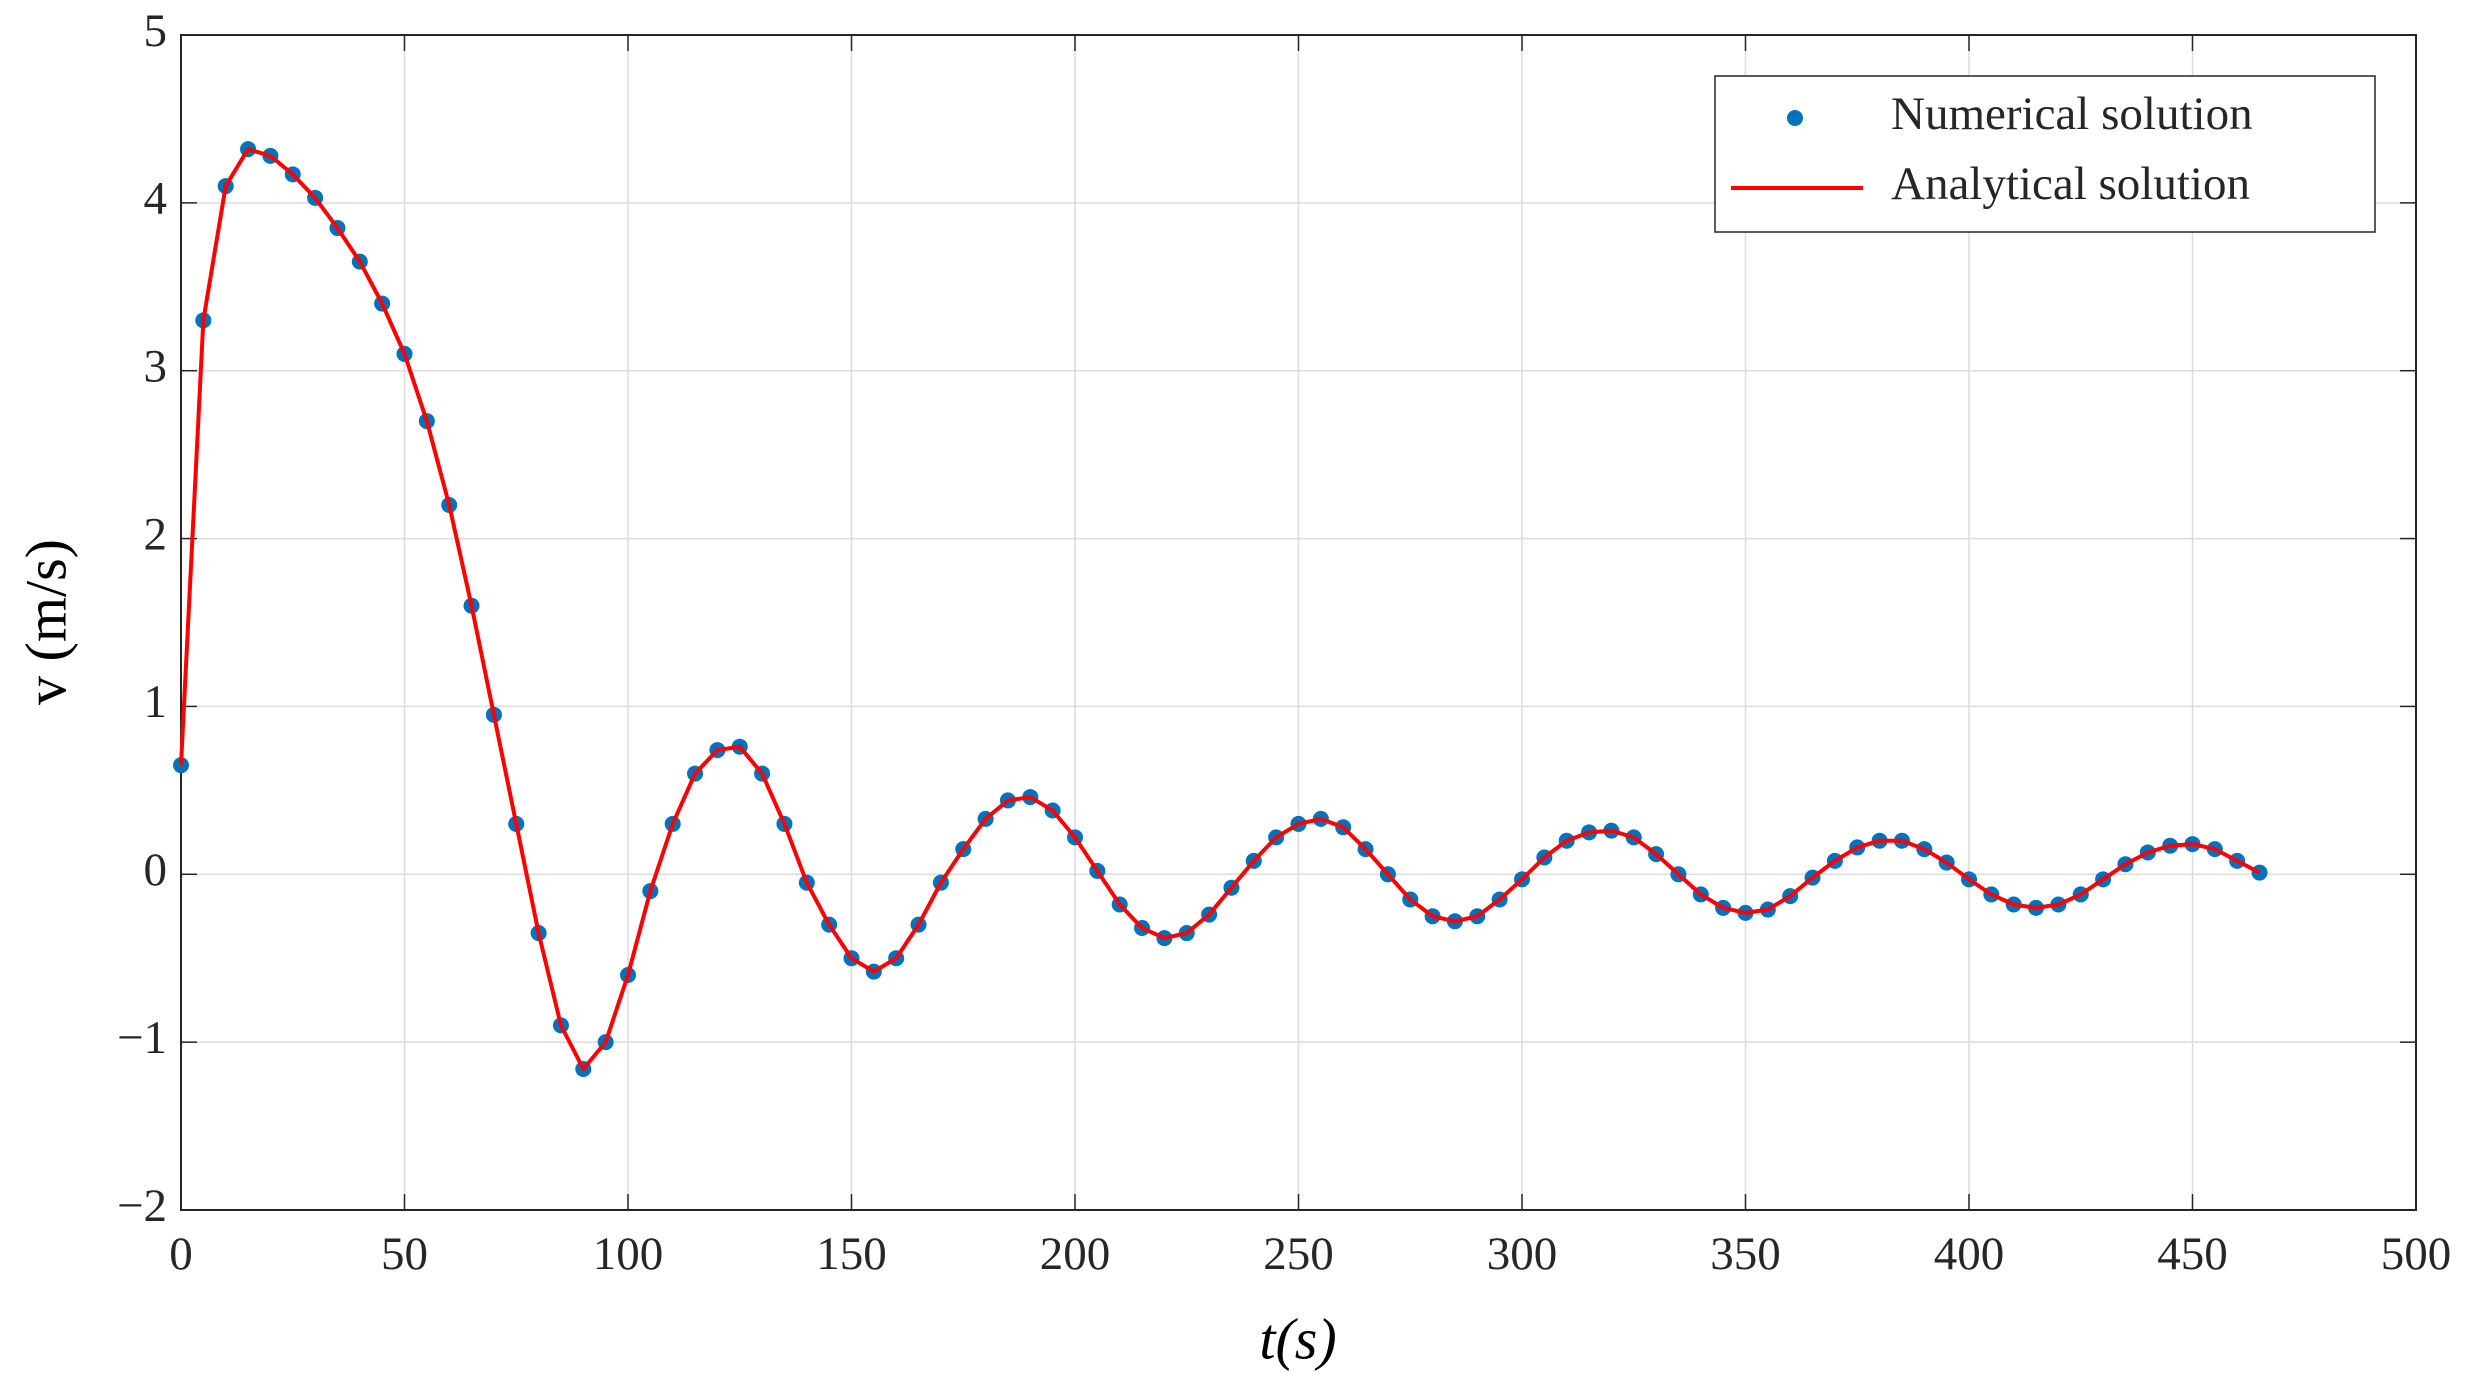 This screenshot has height=1394, width=2471. What do you see at coordinates (404, 1254) in the screenshot?
I see `x-tick-label: 50` at bounding box center [404, 1254].